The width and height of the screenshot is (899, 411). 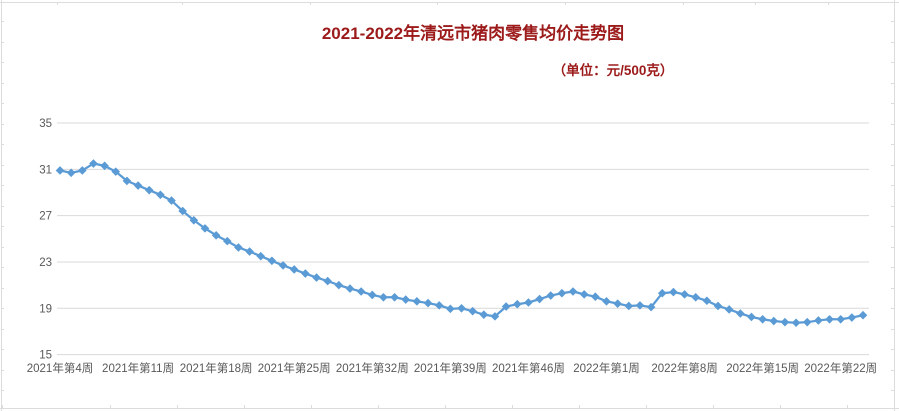 I want to click on x-axis-tick-label: 2022年第1周, so click(x=606, y=368).